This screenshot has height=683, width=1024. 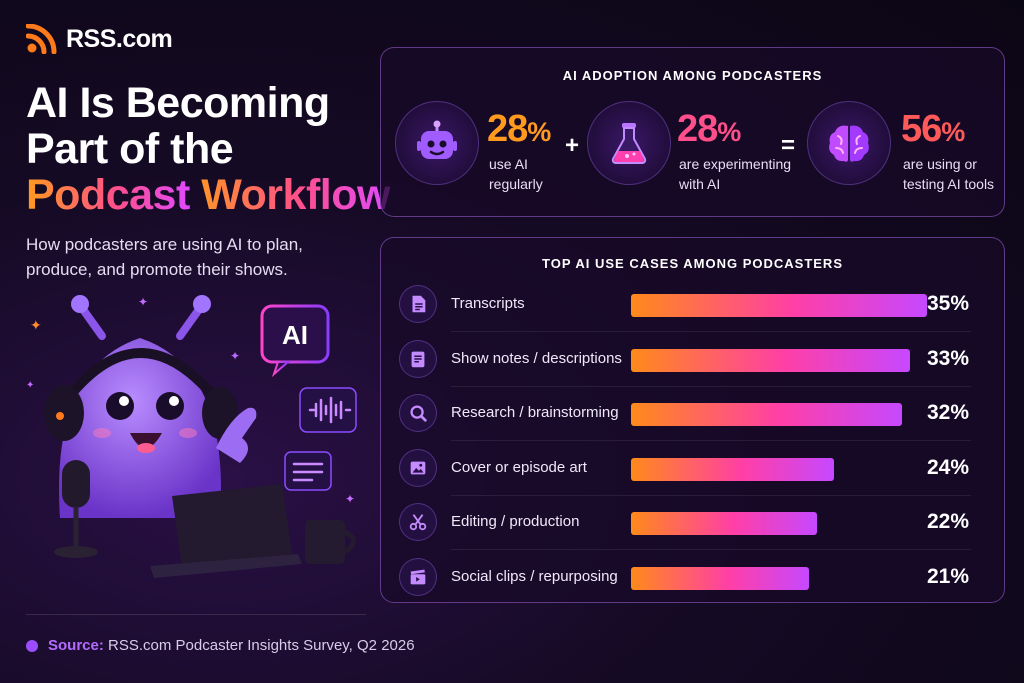 I want to click on use-case-row: Research / brainstorming 32%, so click(x=694, y=416).